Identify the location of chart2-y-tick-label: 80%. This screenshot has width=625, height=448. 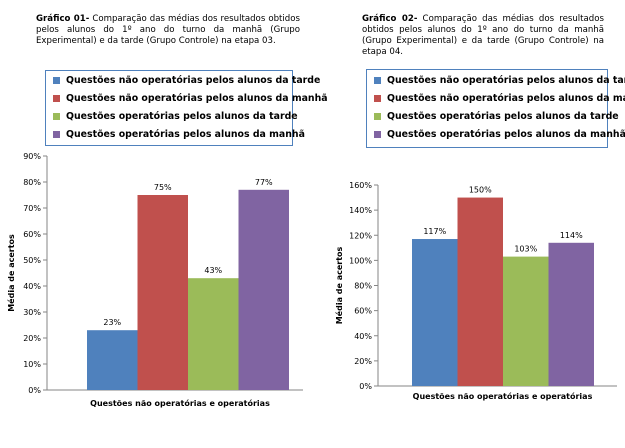
(363, 286).